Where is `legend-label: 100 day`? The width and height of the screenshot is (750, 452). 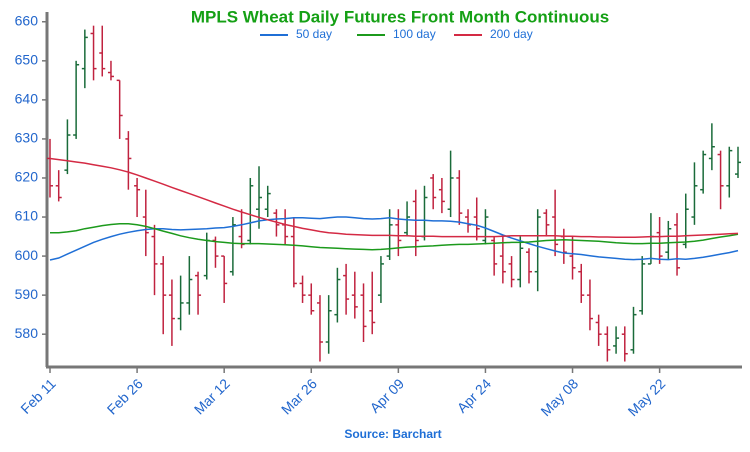
legend-label: 100 day is located at coordinates (414, 34).